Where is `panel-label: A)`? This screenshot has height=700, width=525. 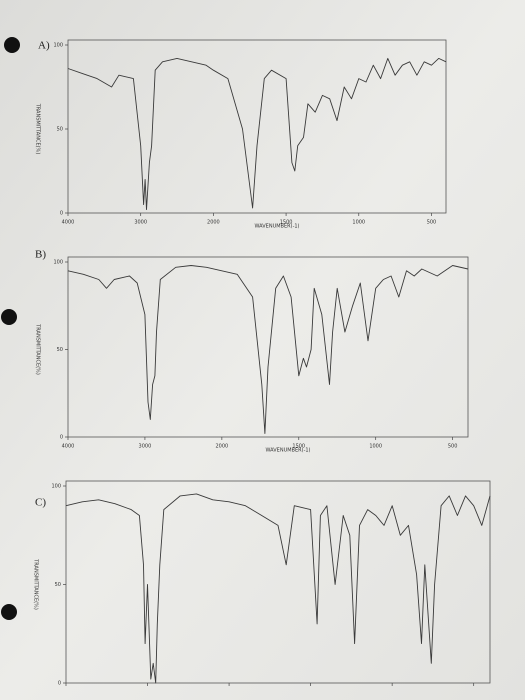
panel-label: A) is located at coordinates (44, 46).